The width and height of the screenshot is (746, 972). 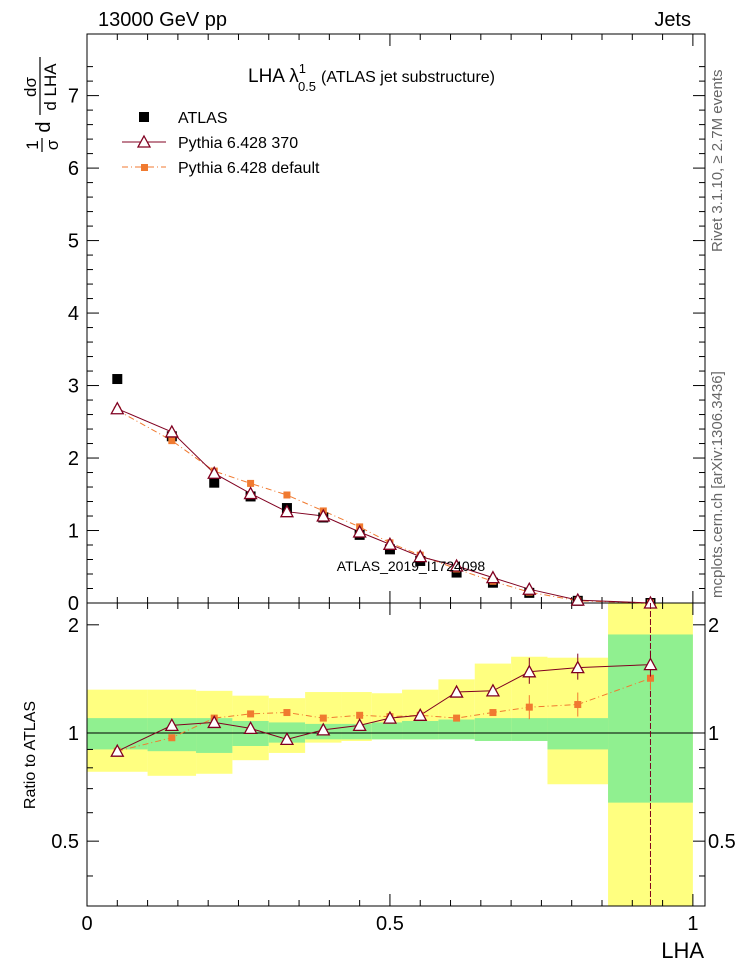 I want to click on header-right-label: Jets, so click(x=672, y=20).